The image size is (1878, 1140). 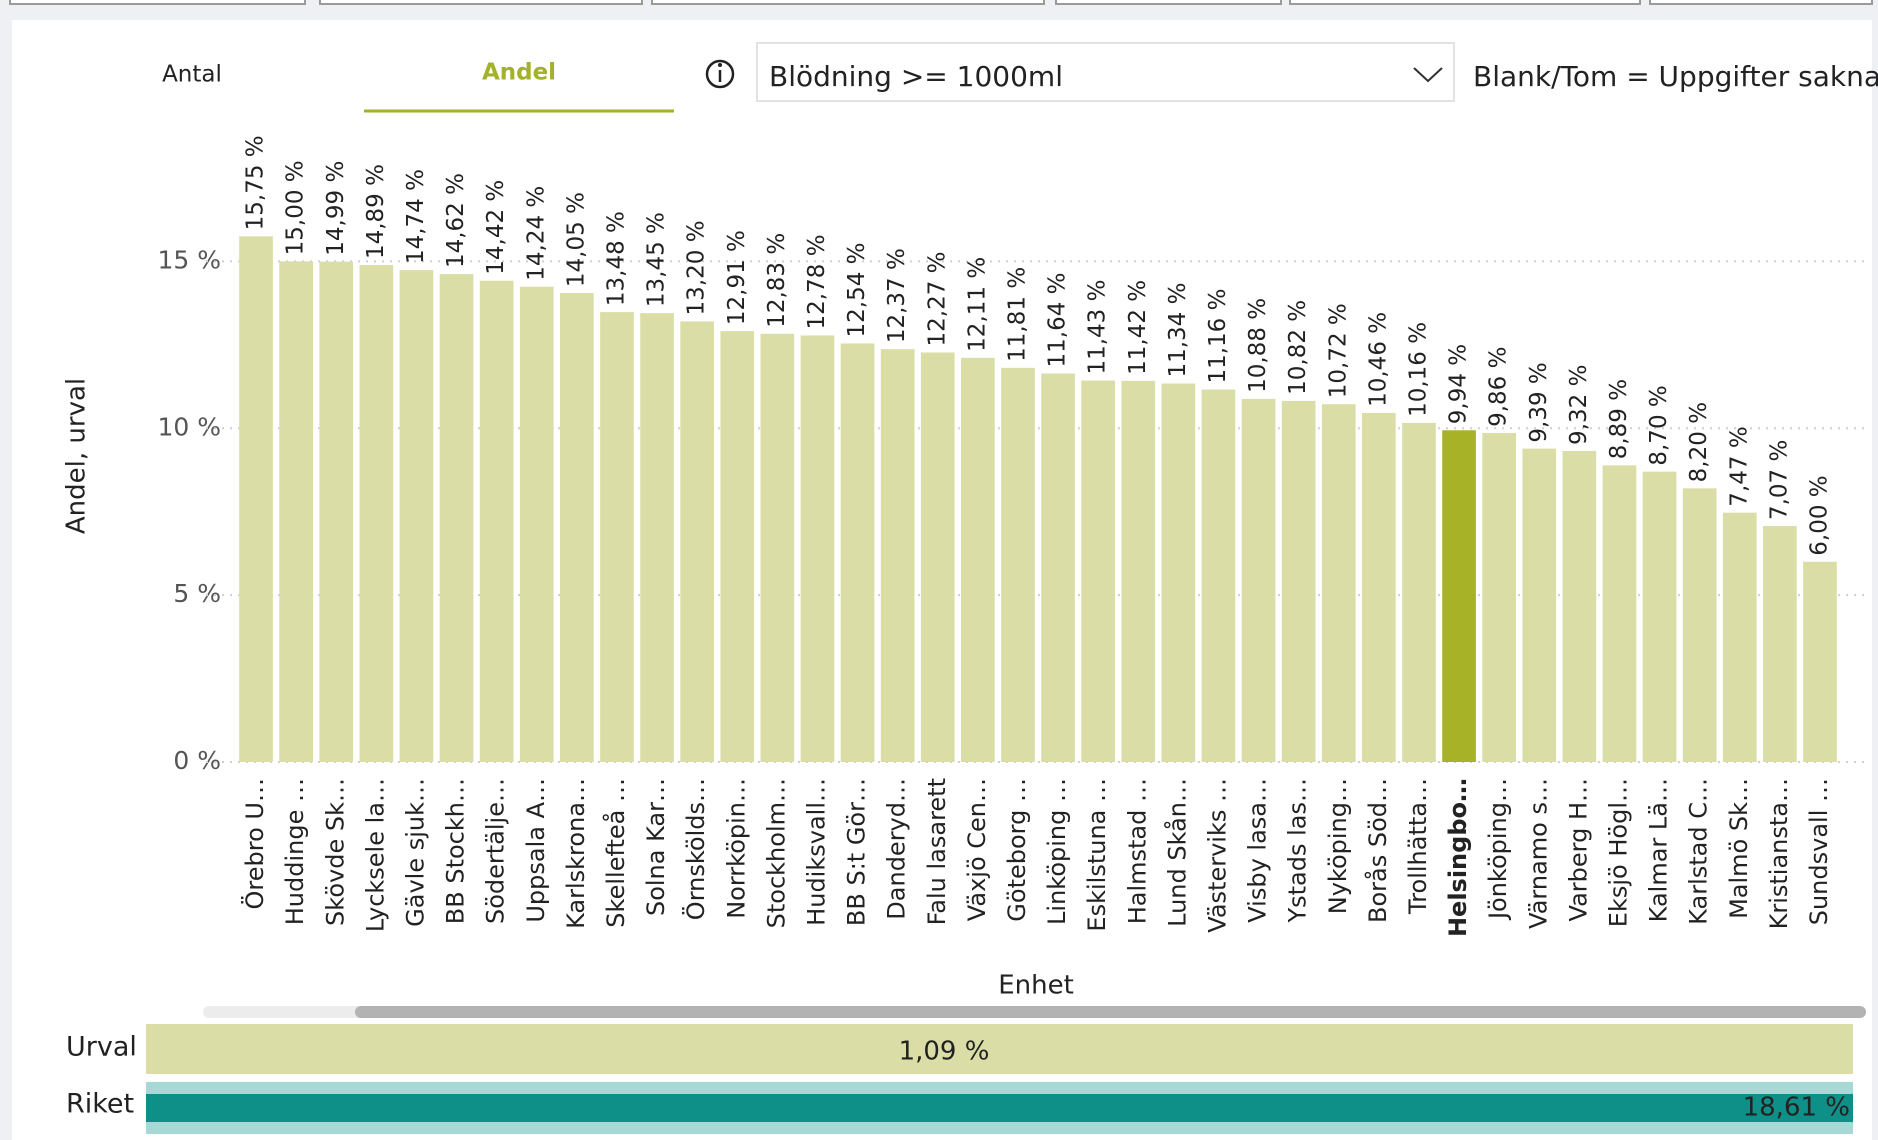 What do you see at coordinates (1110, 1012) in the screenshot?
I see `scrollbar-thumb` at bounding box center [1110, 1012].